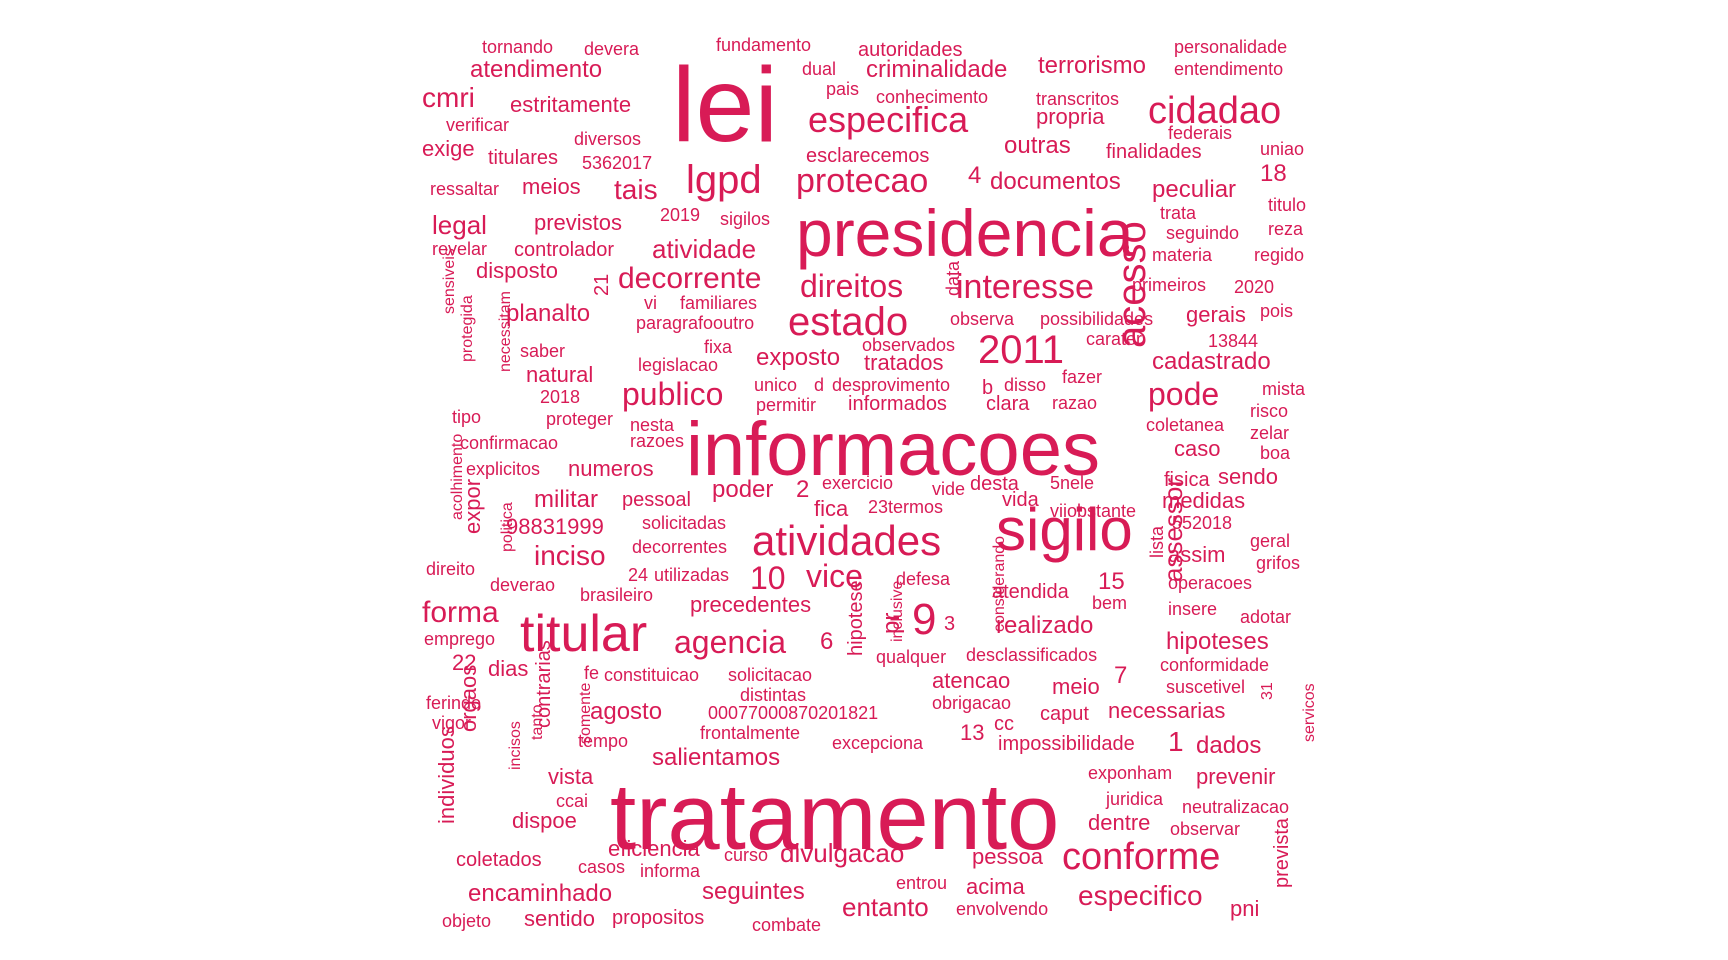 Image resolution: width=1728 pixels, height=960 pixels. I want to click on word-cloud-word: 13844, so click(1233, 341).